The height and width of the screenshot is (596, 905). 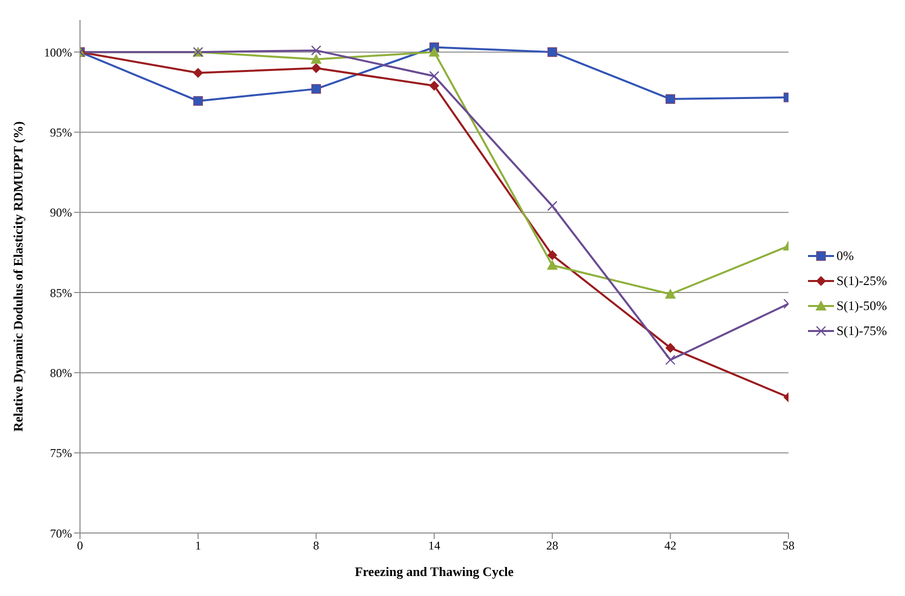 What do you see at coordinates (434, 571) in the screenshot?
I see `x-axis-title: Freezing and Thawing Cycle` at bounding box center [434, 571].